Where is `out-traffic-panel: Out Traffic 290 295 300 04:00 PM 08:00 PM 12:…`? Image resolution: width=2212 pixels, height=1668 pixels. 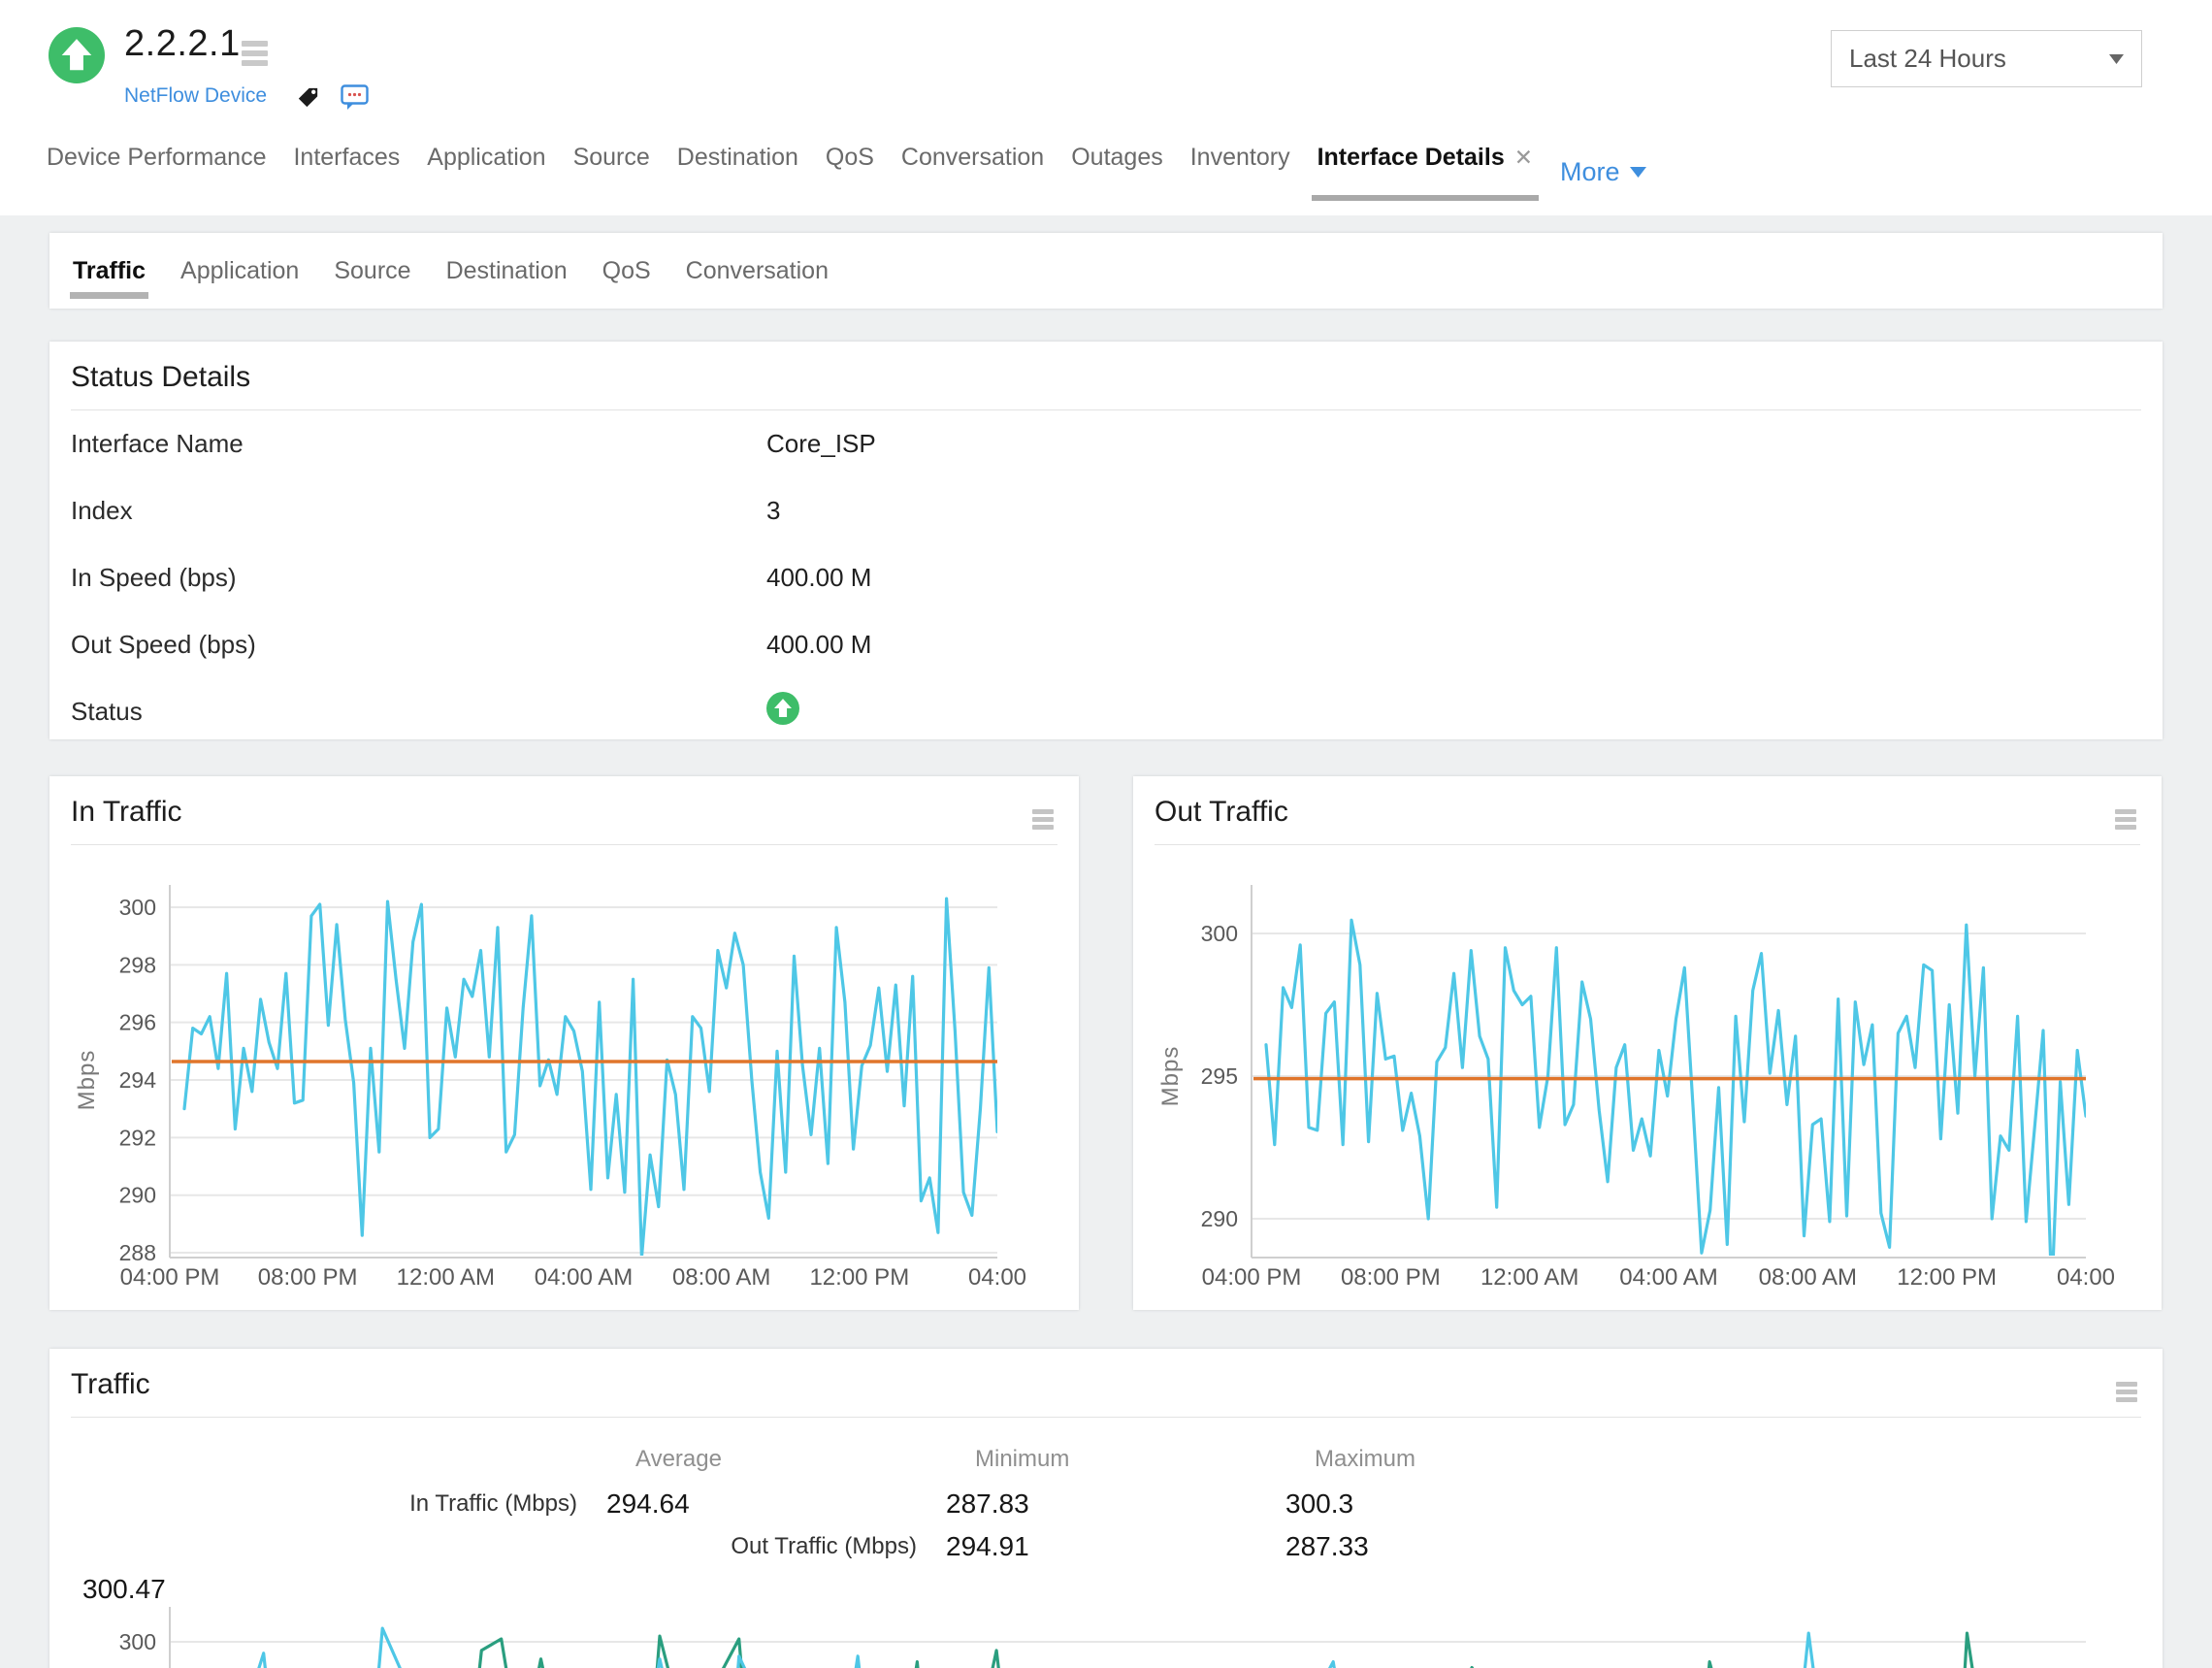 out-traffic-panel: Out Traffic 290 295 300 04:00 PM 08:00 PM 12:… is located at coordinates (1647, 1043).